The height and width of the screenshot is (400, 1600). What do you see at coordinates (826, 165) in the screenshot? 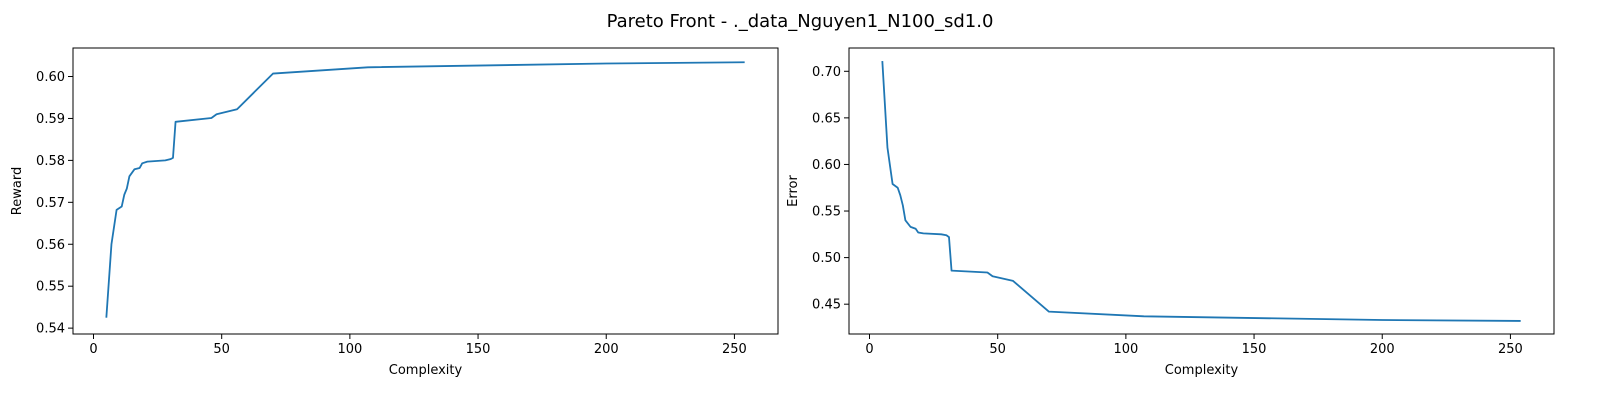
I see `error-y-tick-label: 0.60` at bounding box center [826, 165].